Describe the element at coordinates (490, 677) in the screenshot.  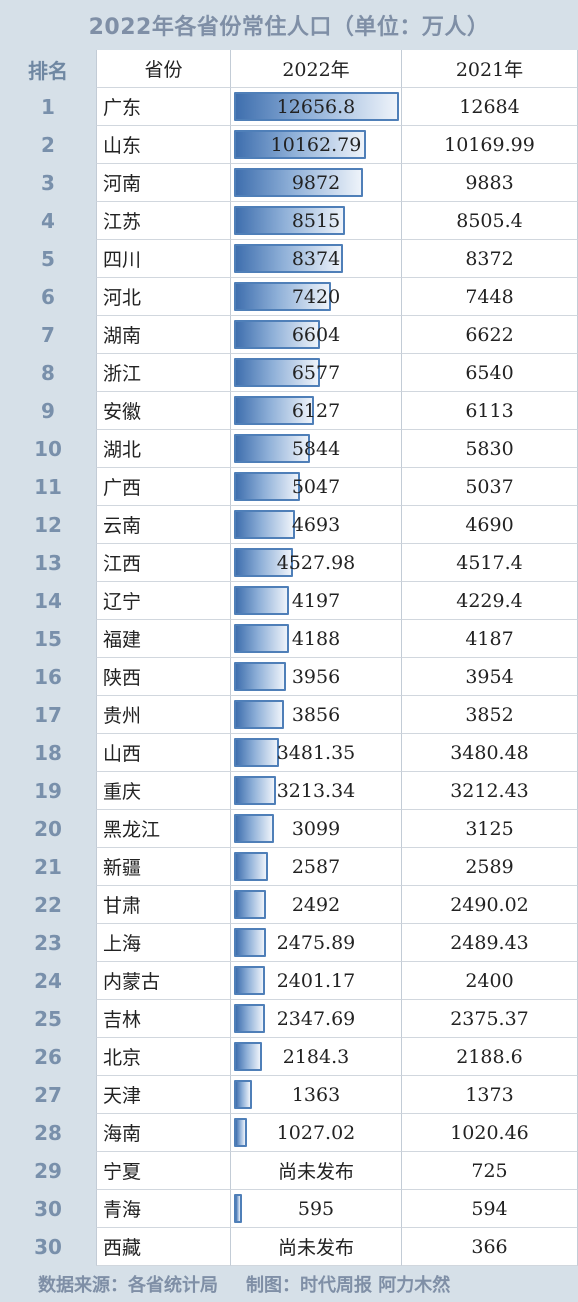
I see `population-2021-cell: 3954` at that location.